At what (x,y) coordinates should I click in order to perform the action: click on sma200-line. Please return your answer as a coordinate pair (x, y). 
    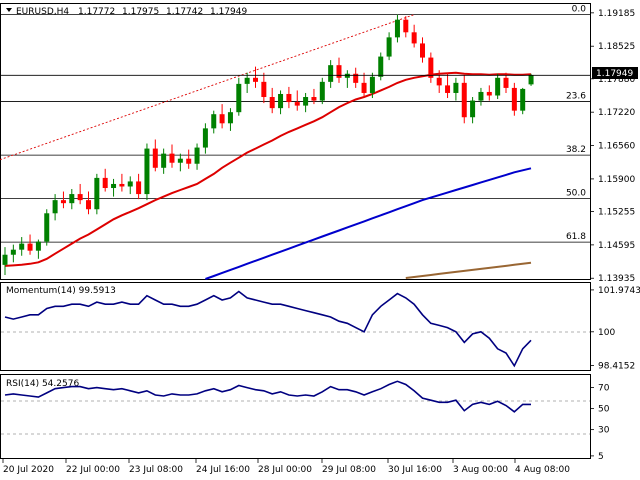
    Looking at the image, I should click on (468, 270).